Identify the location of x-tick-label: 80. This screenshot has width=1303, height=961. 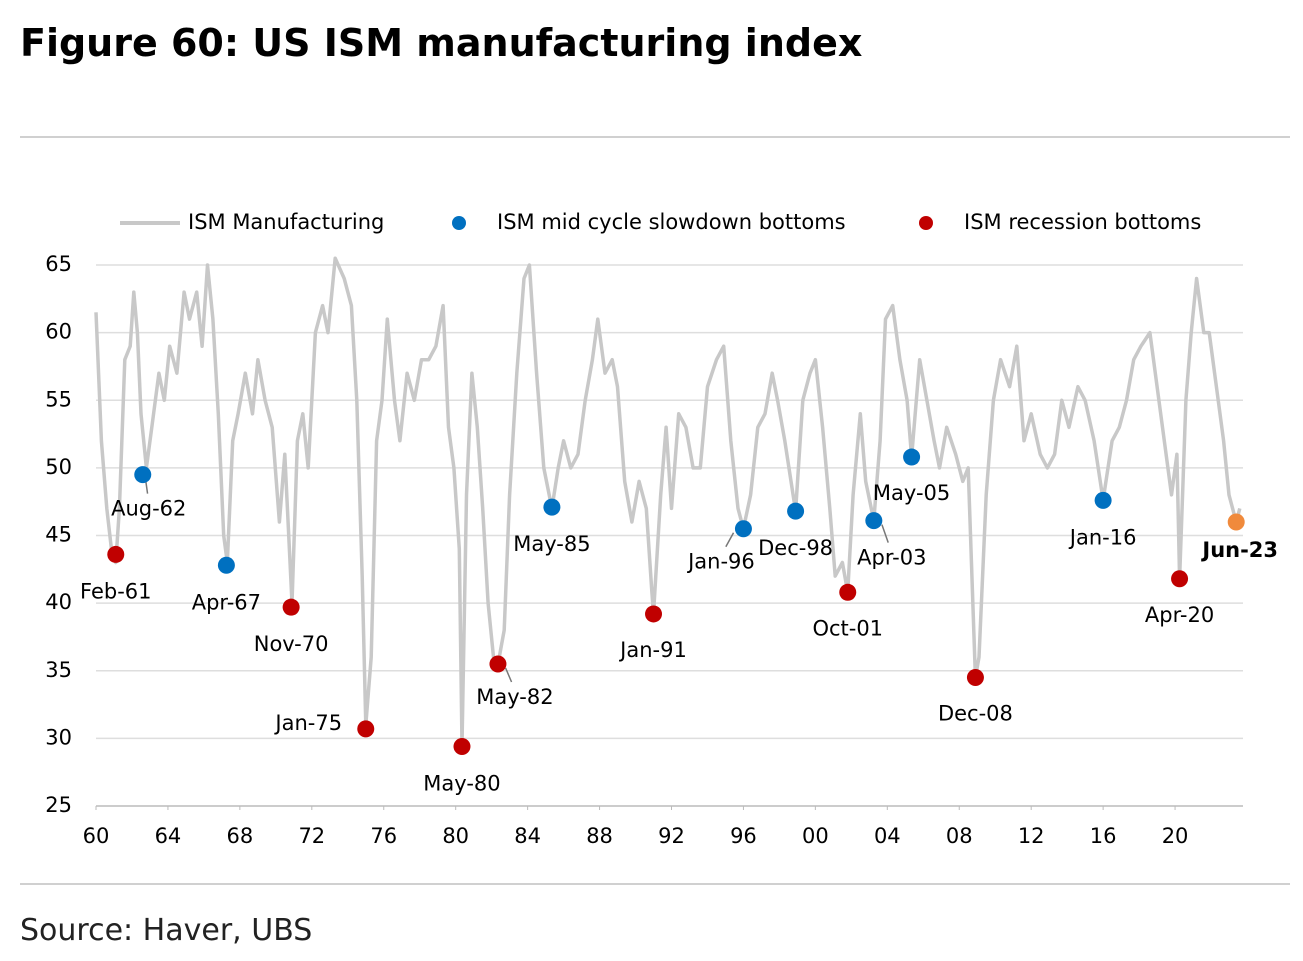
(455, 836).